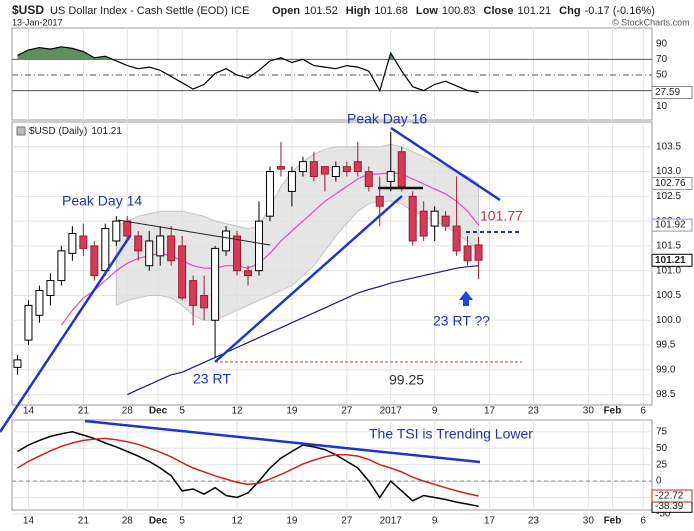  I want to click on x-tick-label: 27, so click(347, 521).